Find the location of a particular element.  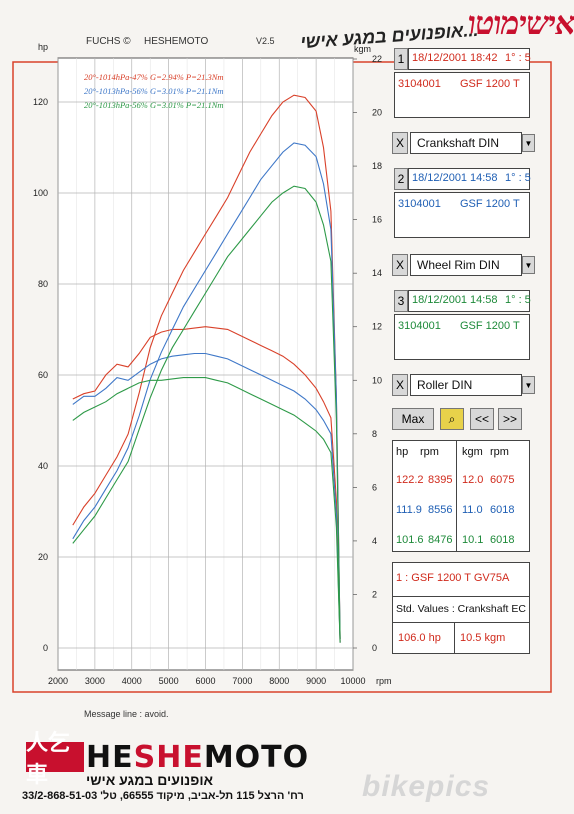

y-axis-label-right: kgm is located at coordinates (362, 49).